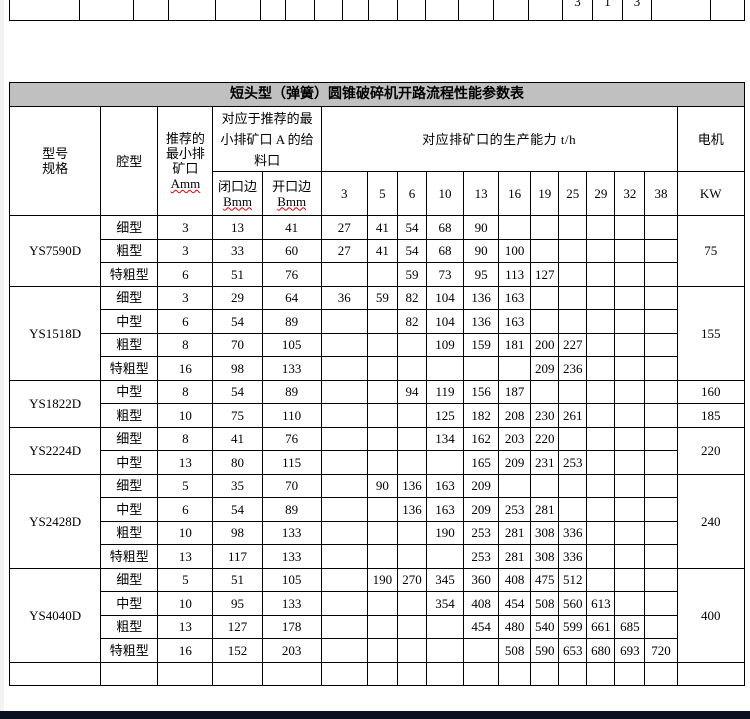 The width and height of the screenshot is (750, 719). I want to click on header-discharge-size: 5, so click(382, 193).